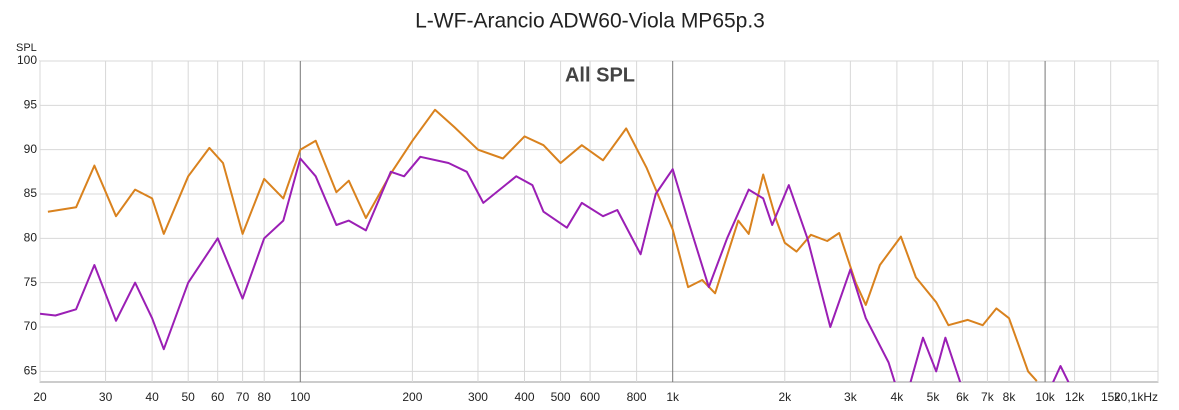  What do you see at coordinates (561, 397) in the screenshot?
I see `x-tick-label: 500` at bounding box center [561, 397].